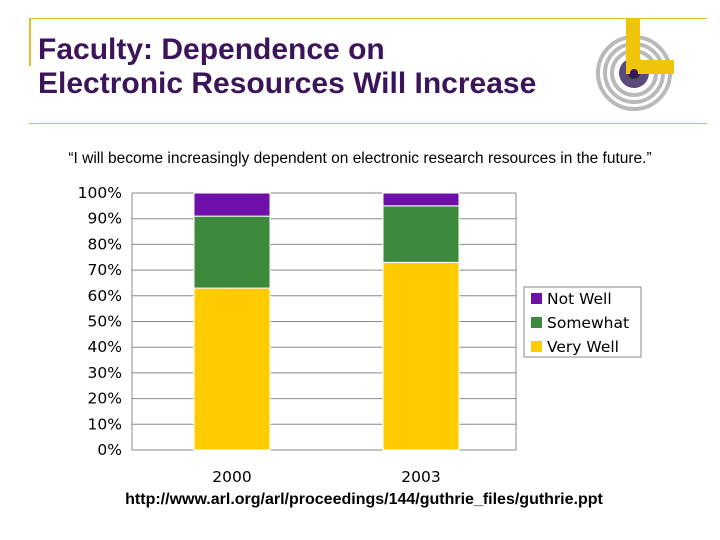  I want to click on header-left-rule, so click(30, 42).